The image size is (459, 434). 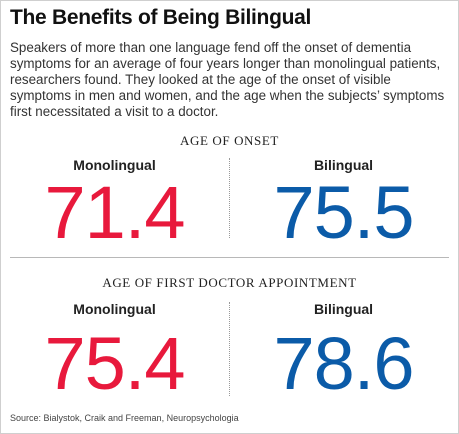 I want to click on label-monolingual-doctor: Monolingual, so click(x=114, y=309).